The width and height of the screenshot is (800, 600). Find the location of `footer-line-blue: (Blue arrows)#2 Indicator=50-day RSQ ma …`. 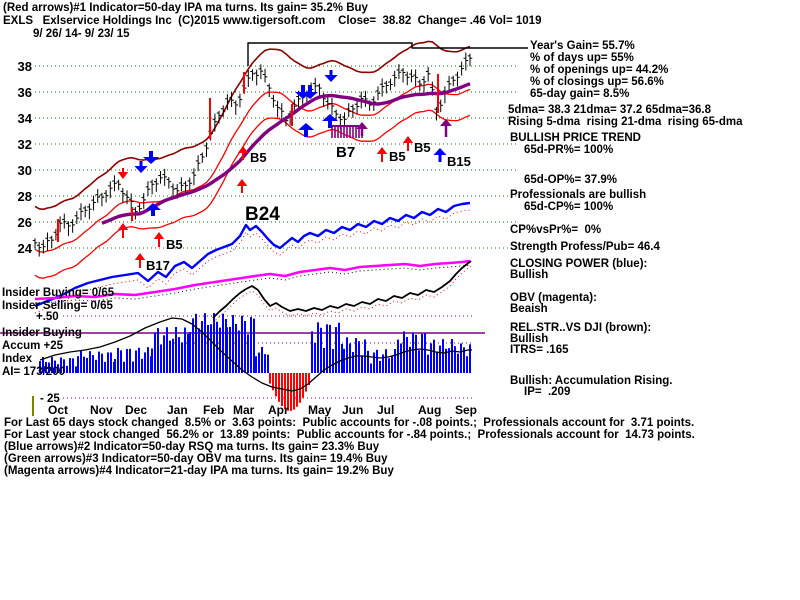

footer-line-blue: (Blue arrows)#2 Indicator=50-day RSQ ma … is located at coordinates (192, 447).